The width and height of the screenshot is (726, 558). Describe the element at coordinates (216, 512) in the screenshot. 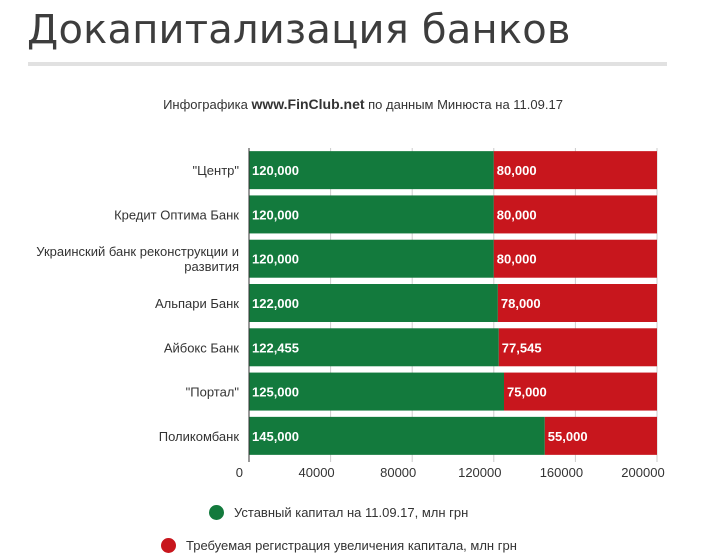

I see `legend-marker-series1` at that location.